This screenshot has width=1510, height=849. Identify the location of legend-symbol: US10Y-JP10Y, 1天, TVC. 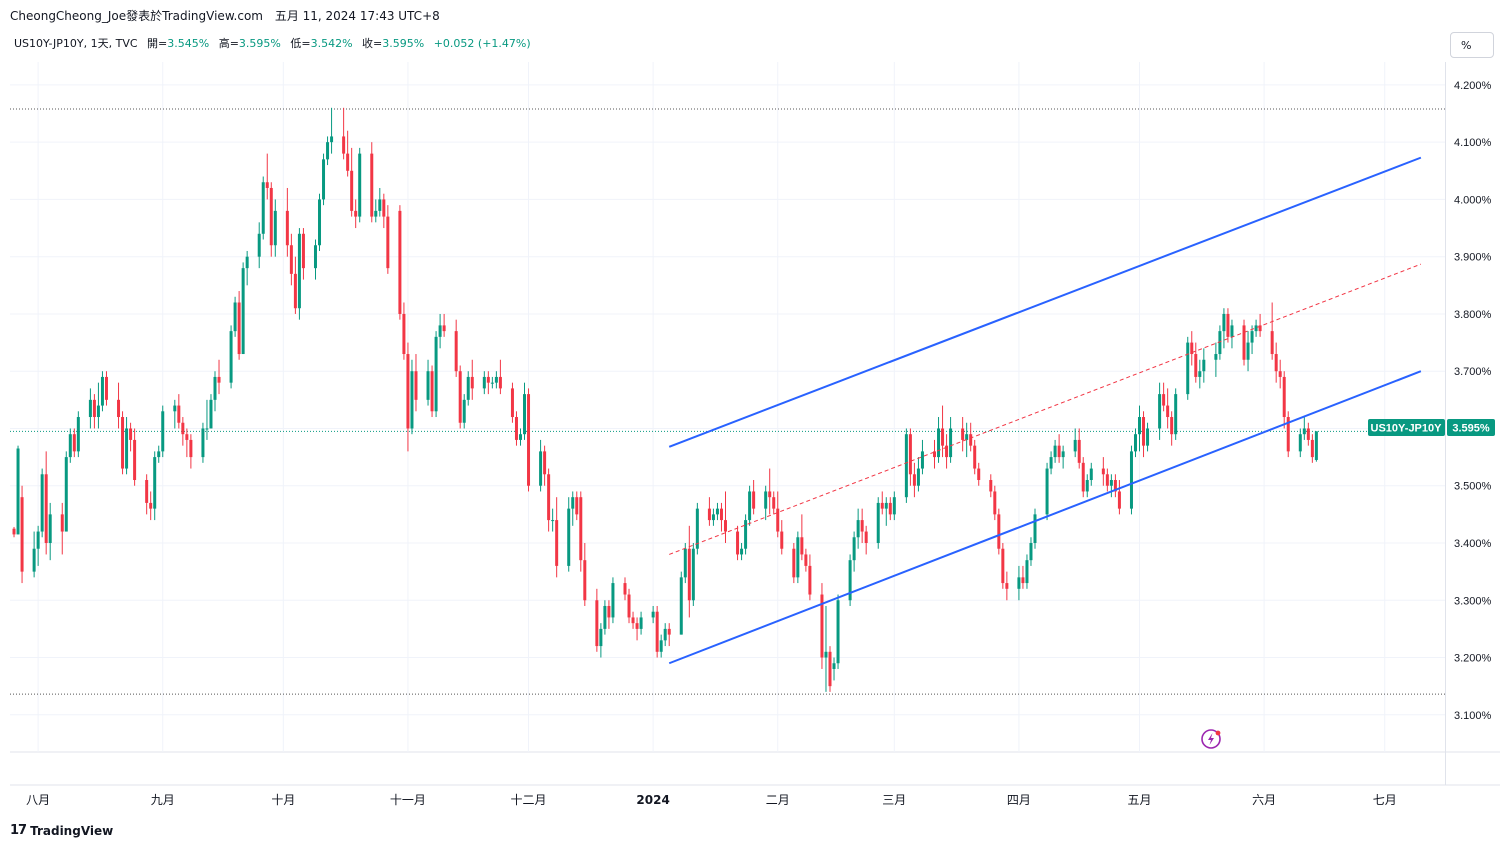
(76, 43).